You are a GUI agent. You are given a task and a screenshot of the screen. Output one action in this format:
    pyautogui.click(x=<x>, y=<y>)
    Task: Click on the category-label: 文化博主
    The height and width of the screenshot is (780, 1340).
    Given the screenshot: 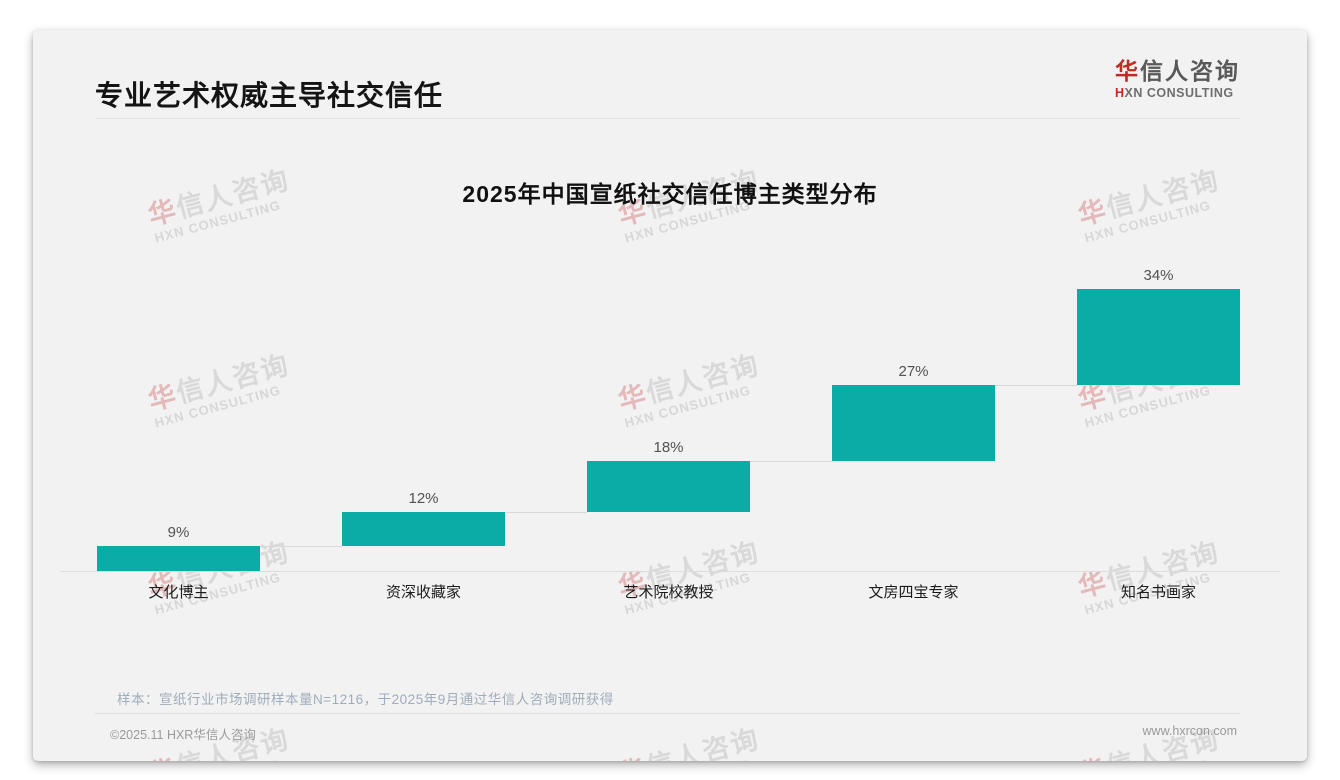 What is the action you would take?
    pyautogui.click(x=178, y=592)
    